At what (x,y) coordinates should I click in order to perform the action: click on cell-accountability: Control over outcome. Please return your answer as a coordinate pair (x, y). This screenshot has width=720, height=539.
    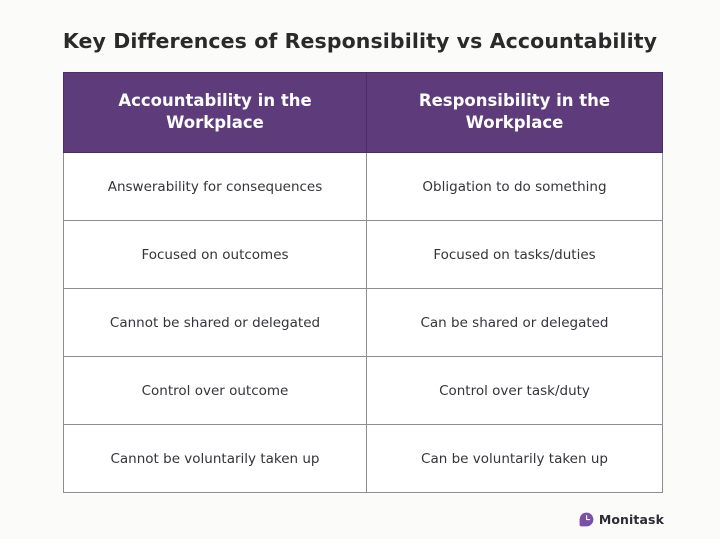
    Looking at the image, I should click on (215, 390).